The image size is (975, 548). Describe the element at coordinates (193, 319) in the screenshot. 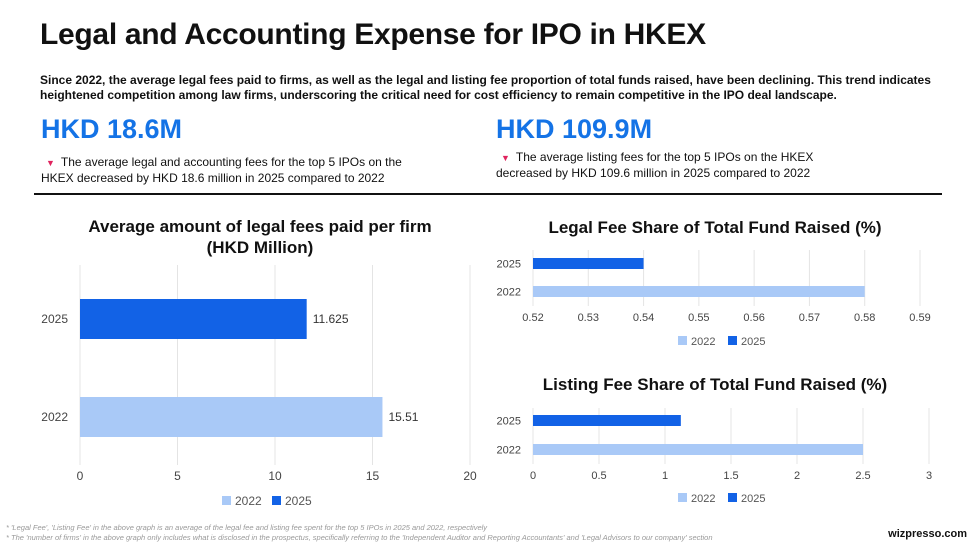

I see `chart1-bar-2025` at that location.